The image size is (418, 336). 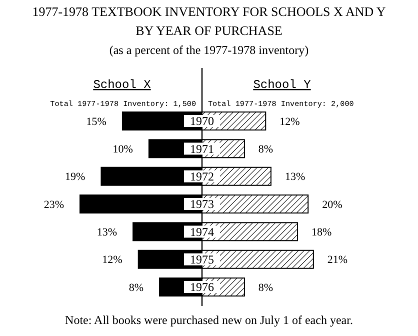 I want to click on y-tick-label: 1972, so click(x=202, y=177).